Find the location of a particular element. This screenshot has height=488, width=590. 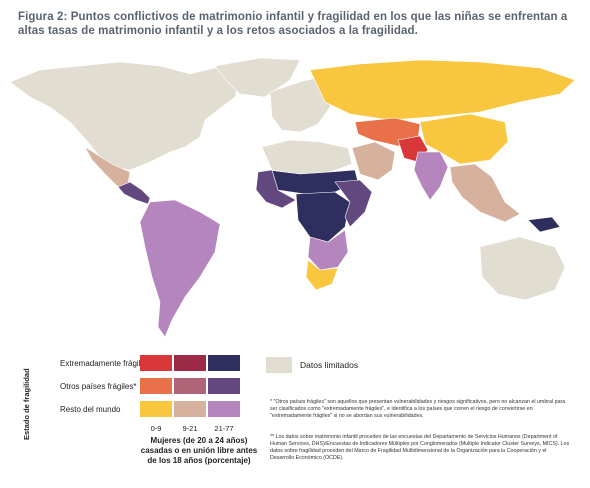

region-middle-east is located at coordinates (373, 161).